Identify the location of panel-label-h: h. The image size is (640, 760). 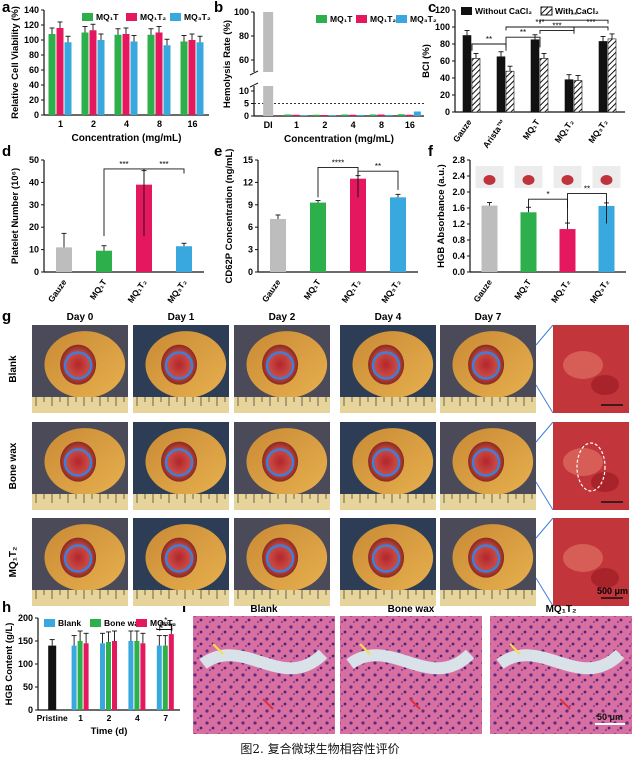
(6, 607).